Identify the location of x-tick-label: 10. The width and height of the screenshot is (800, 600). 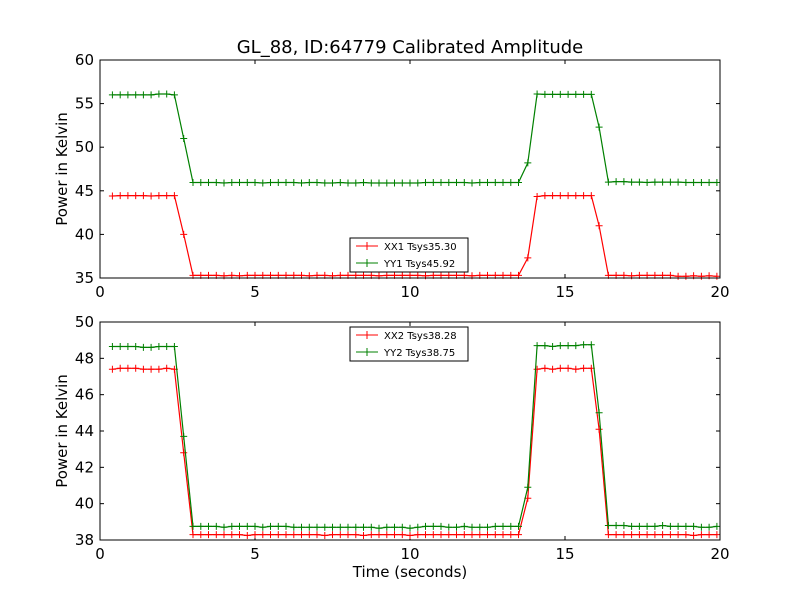
(409, 292).